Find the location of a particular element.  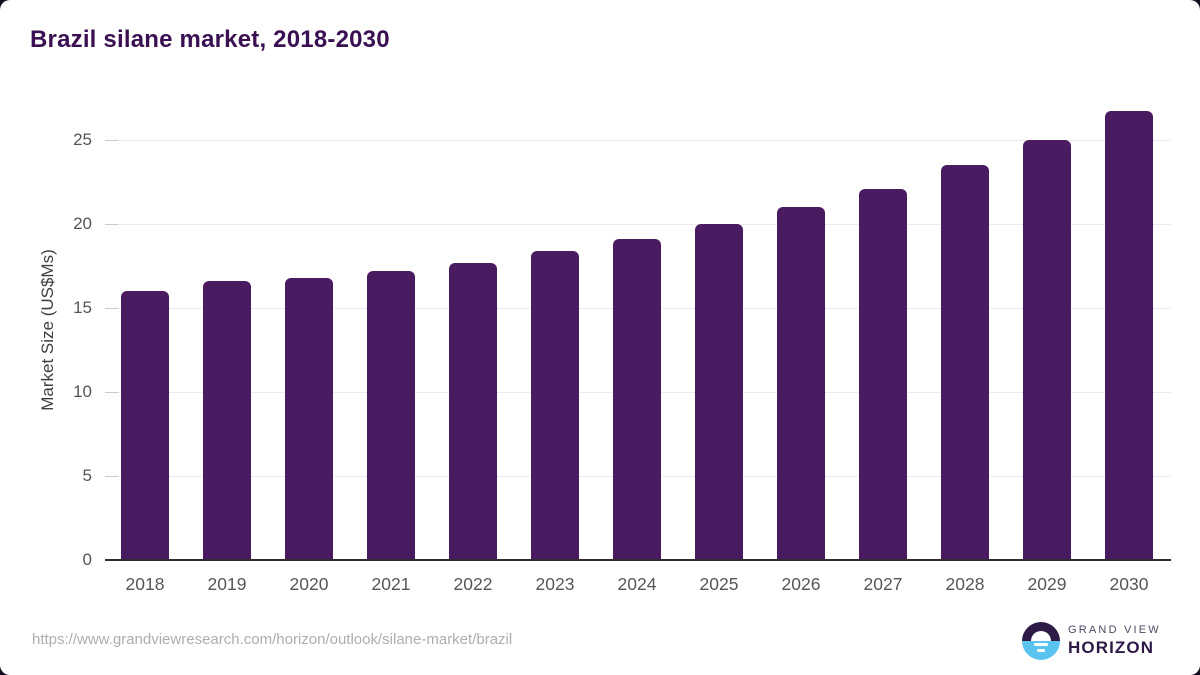

bar-2027 is located at coordinates (883, 374).